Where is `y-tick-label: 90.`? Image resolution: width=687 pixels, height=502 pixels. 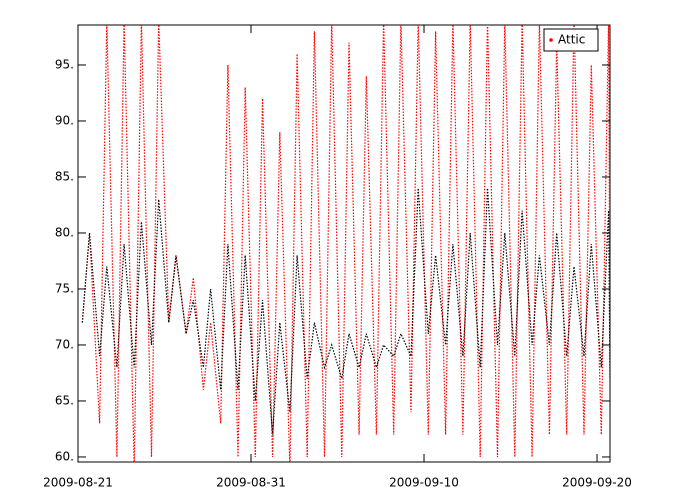
y-tick-label: 90. is located at coordinates (64, 120).